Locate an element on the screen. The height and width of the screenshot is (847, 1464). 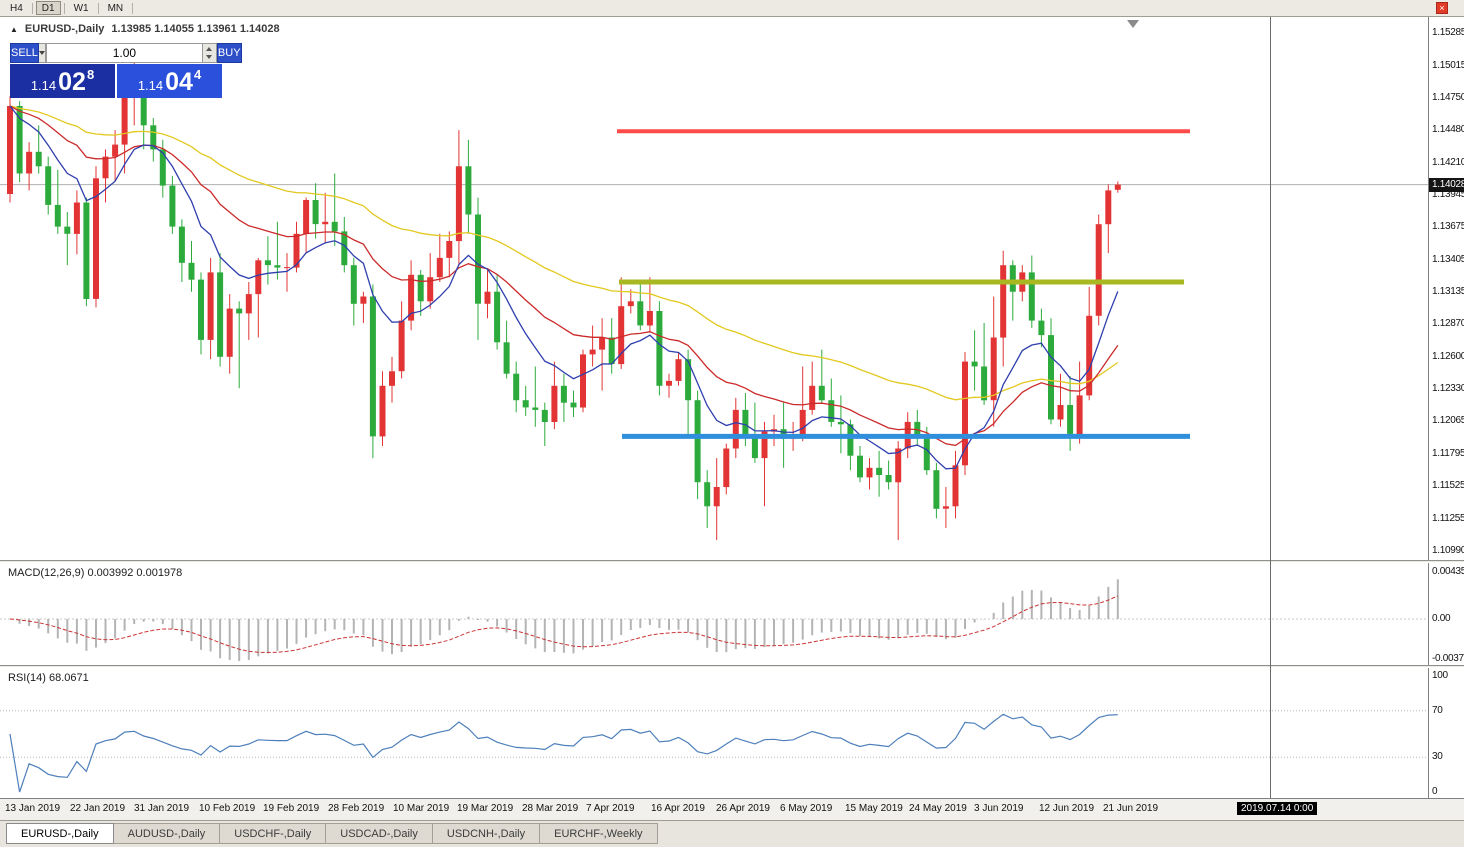
sell-button: SELL is located at coordinates (24, 53).